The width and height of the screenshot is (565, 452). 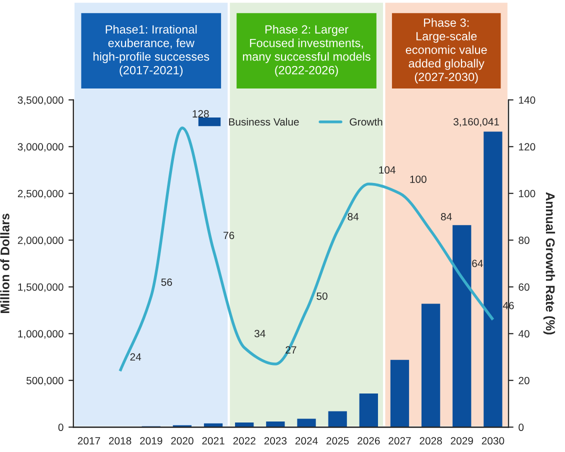 What do you see at coordinates (387, 170) in the screenshot?
I see `data-label: 104` at bounding box center [387, 170].